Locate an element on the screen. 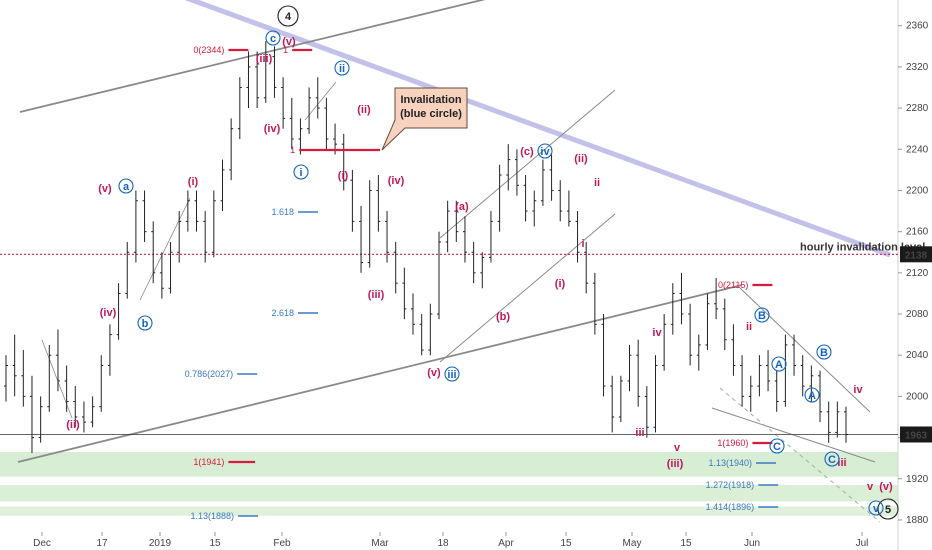 The image size is (932, 550). wave-label: (i) is located at coordinates (560, 284).